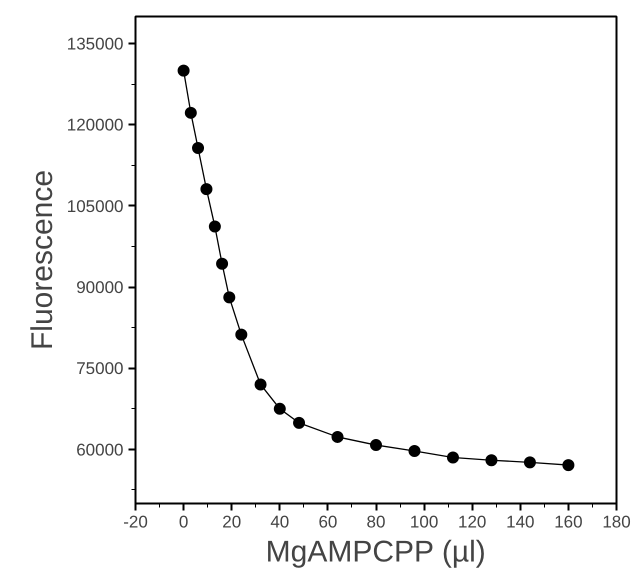  I want to click on x-tick-label: 60, so click(328, 522).